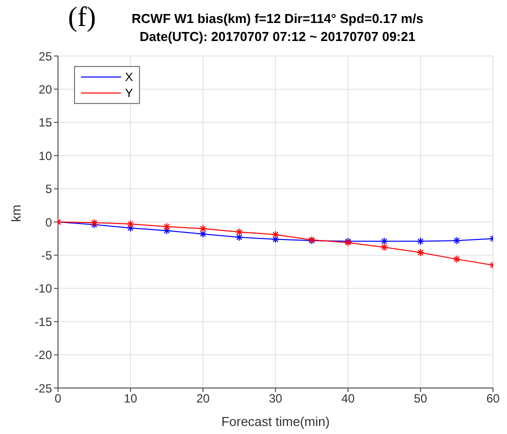 The height and width of the screenshot is (434, 507). What do you see at coordinates (45, 123) in the screenshot?
I see `y-tick-label: 15` at bounding box center [45, 123].